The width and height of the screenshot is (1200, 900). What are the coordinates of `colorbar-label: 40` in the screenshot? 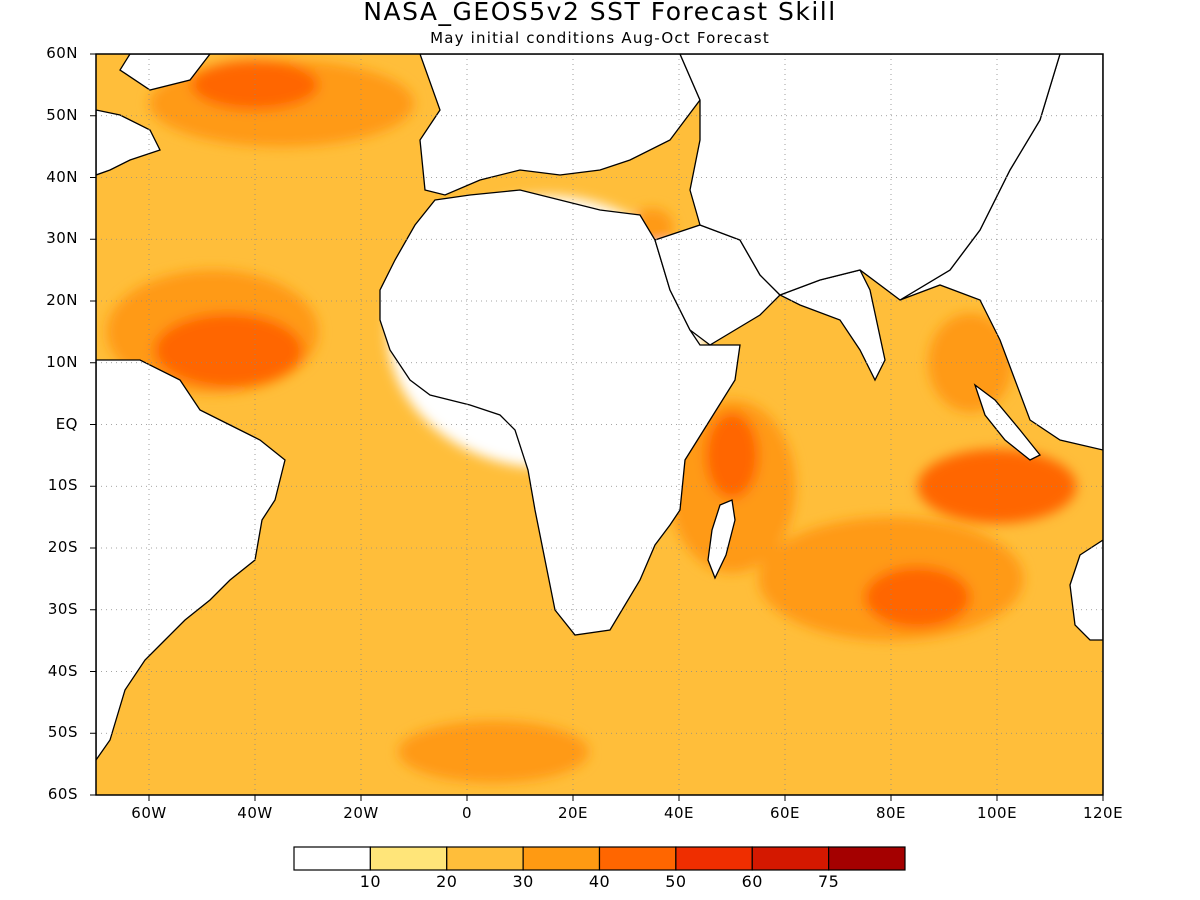 It's located at (599, 881).